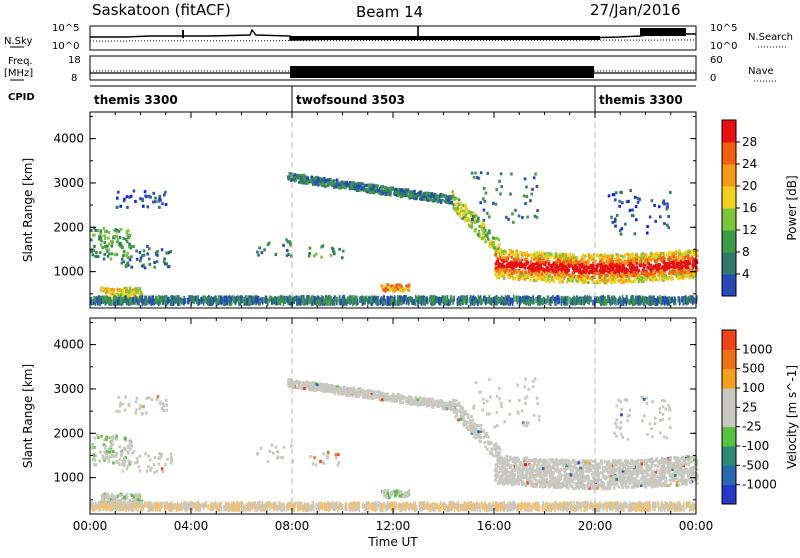 This screenshot has height=558, width=800. What do you see at coordinates (713, 78) in the screenshot?
I see `nave-bottom-label: 0` at bounding box center [713, 78].